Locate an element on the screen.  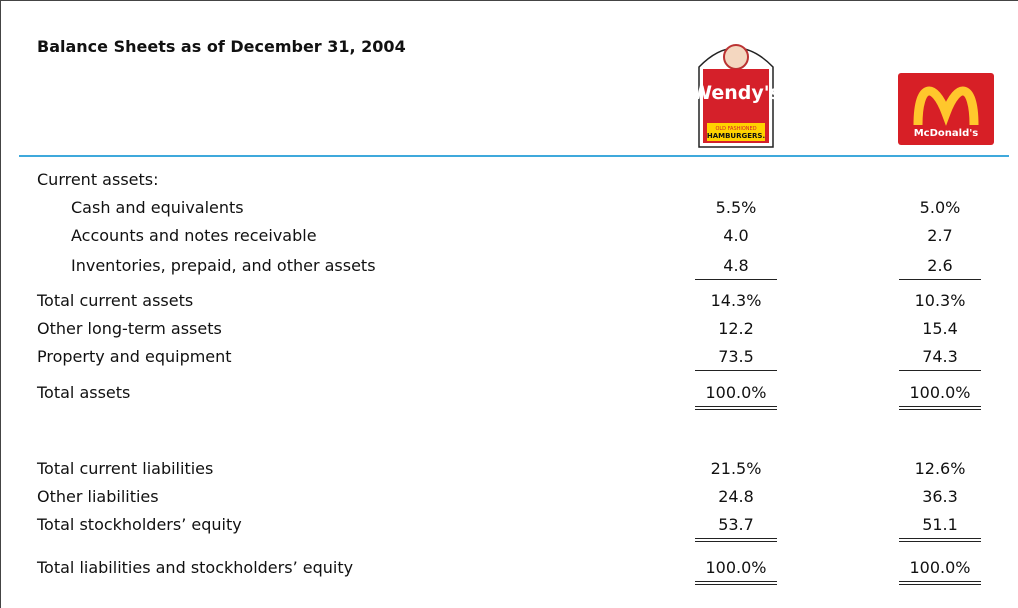
cell-value: 53.7 is located at coordinates (736, 524).